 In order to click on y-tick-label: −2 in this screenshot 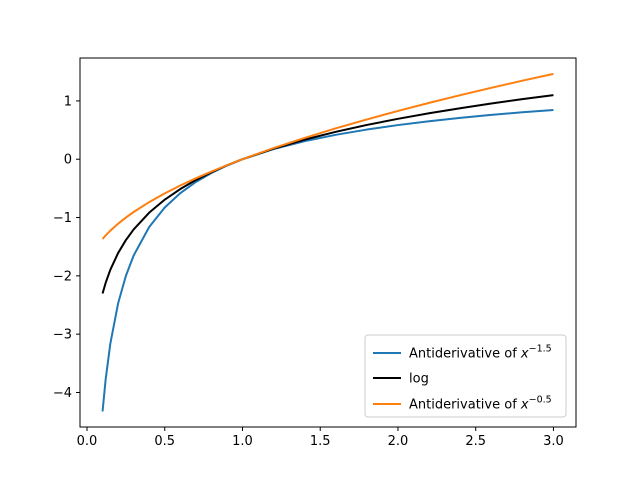, I will do `click(62, 276)`.